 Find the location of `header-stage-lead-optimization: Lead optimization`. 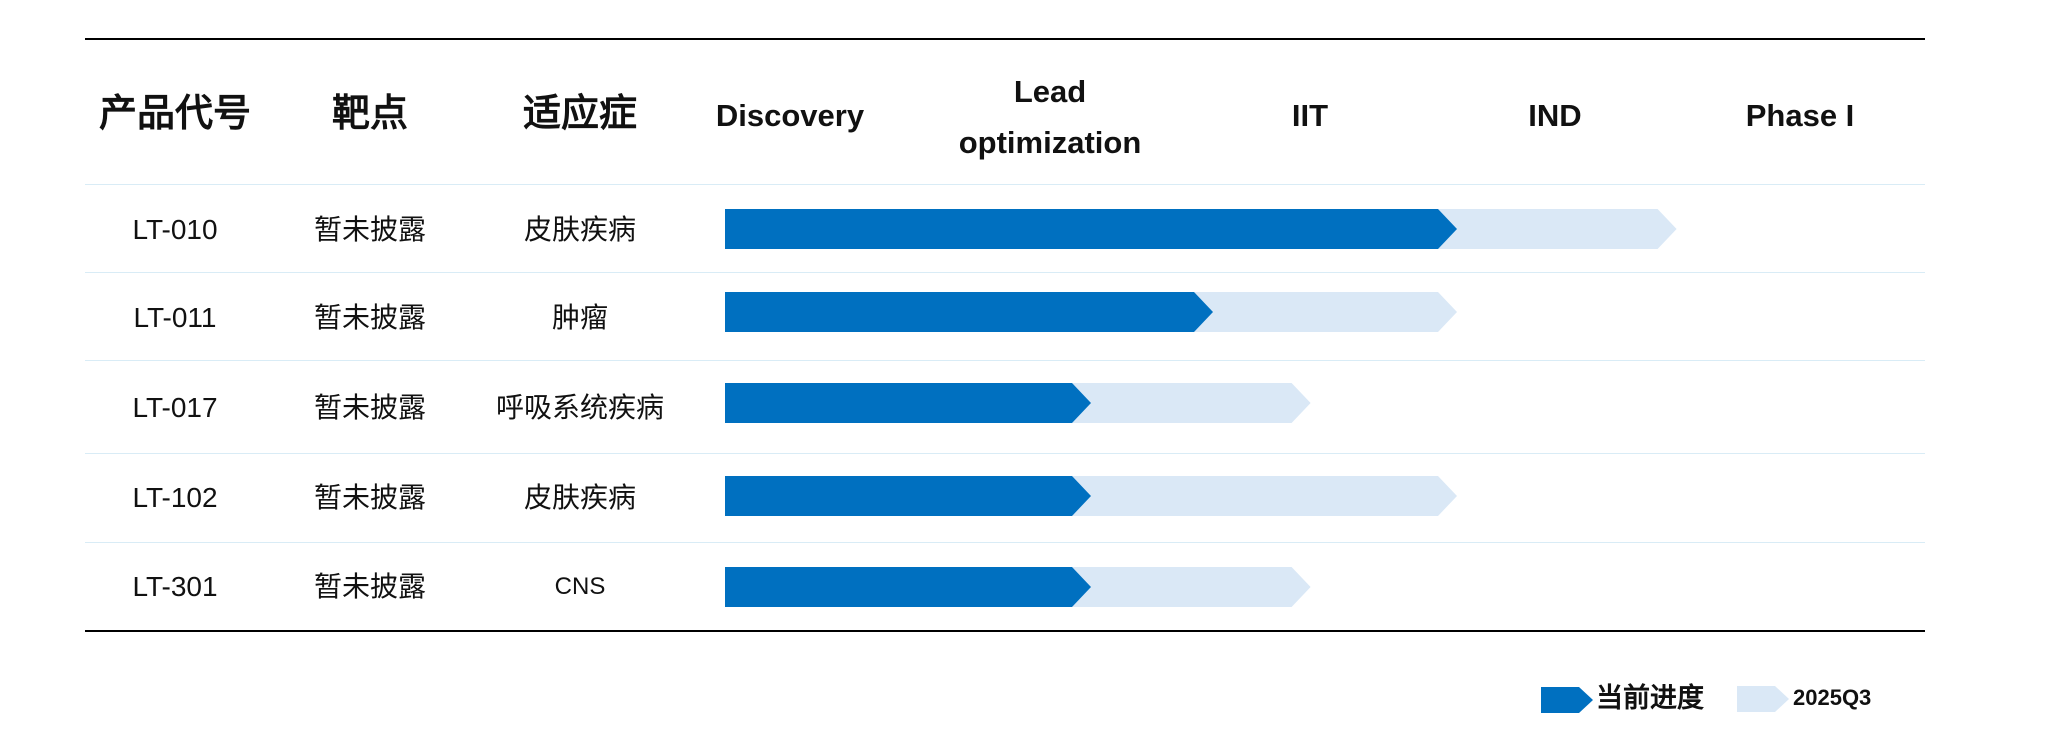

header-stage-lead-optimization: Lead optimization is located at coordinates (1050, 117).